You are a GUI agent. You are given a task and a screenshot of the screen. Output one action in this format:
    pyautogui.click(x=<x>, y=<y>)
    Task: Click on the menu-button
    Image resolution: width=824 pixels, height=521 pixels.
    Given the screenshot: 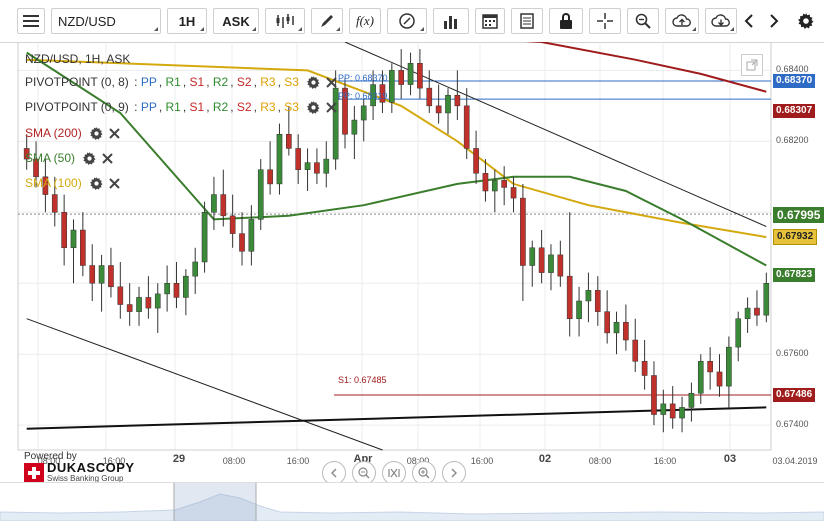 What is the action you would take?
    pyautogui.click(x=31, y=21)
    